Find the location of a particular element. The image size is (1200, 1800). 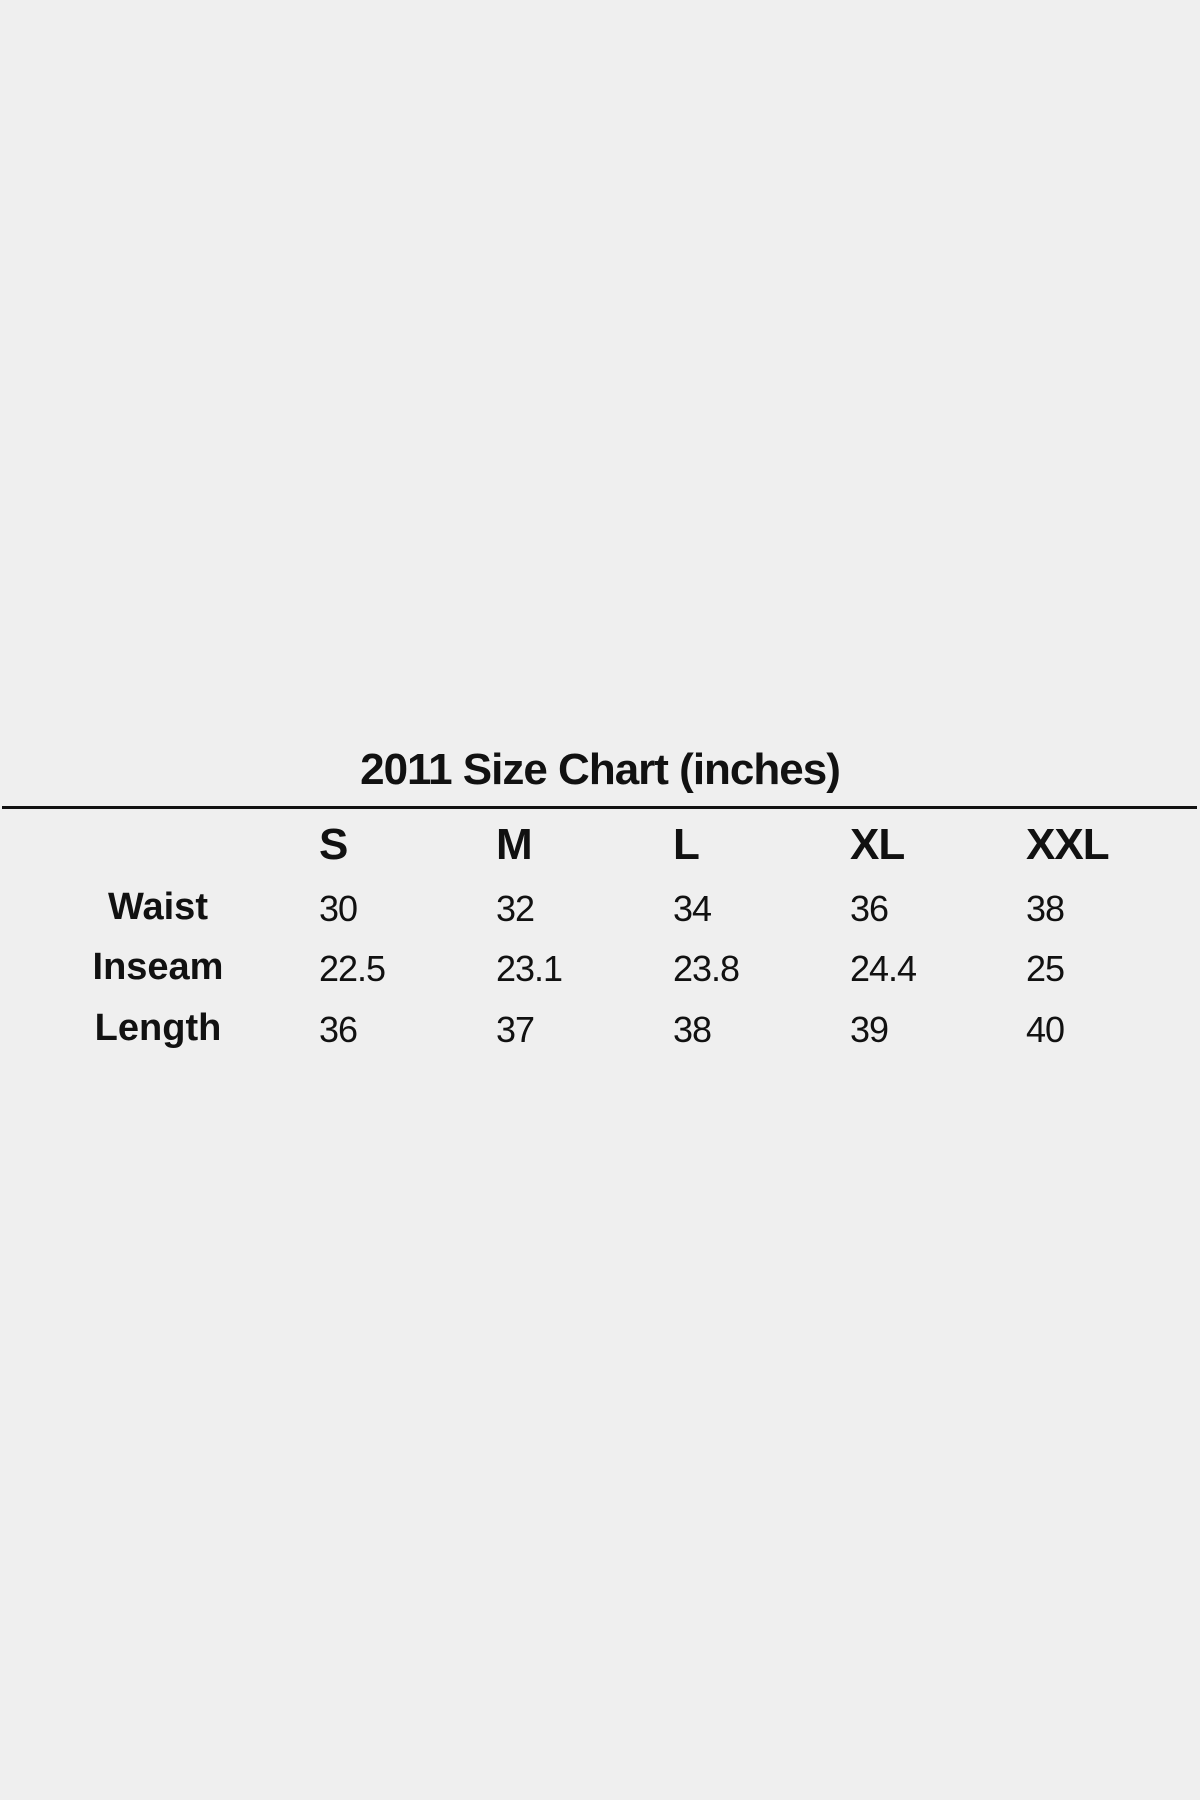

table-cell: 39 is located at coordinates (869, 1029).